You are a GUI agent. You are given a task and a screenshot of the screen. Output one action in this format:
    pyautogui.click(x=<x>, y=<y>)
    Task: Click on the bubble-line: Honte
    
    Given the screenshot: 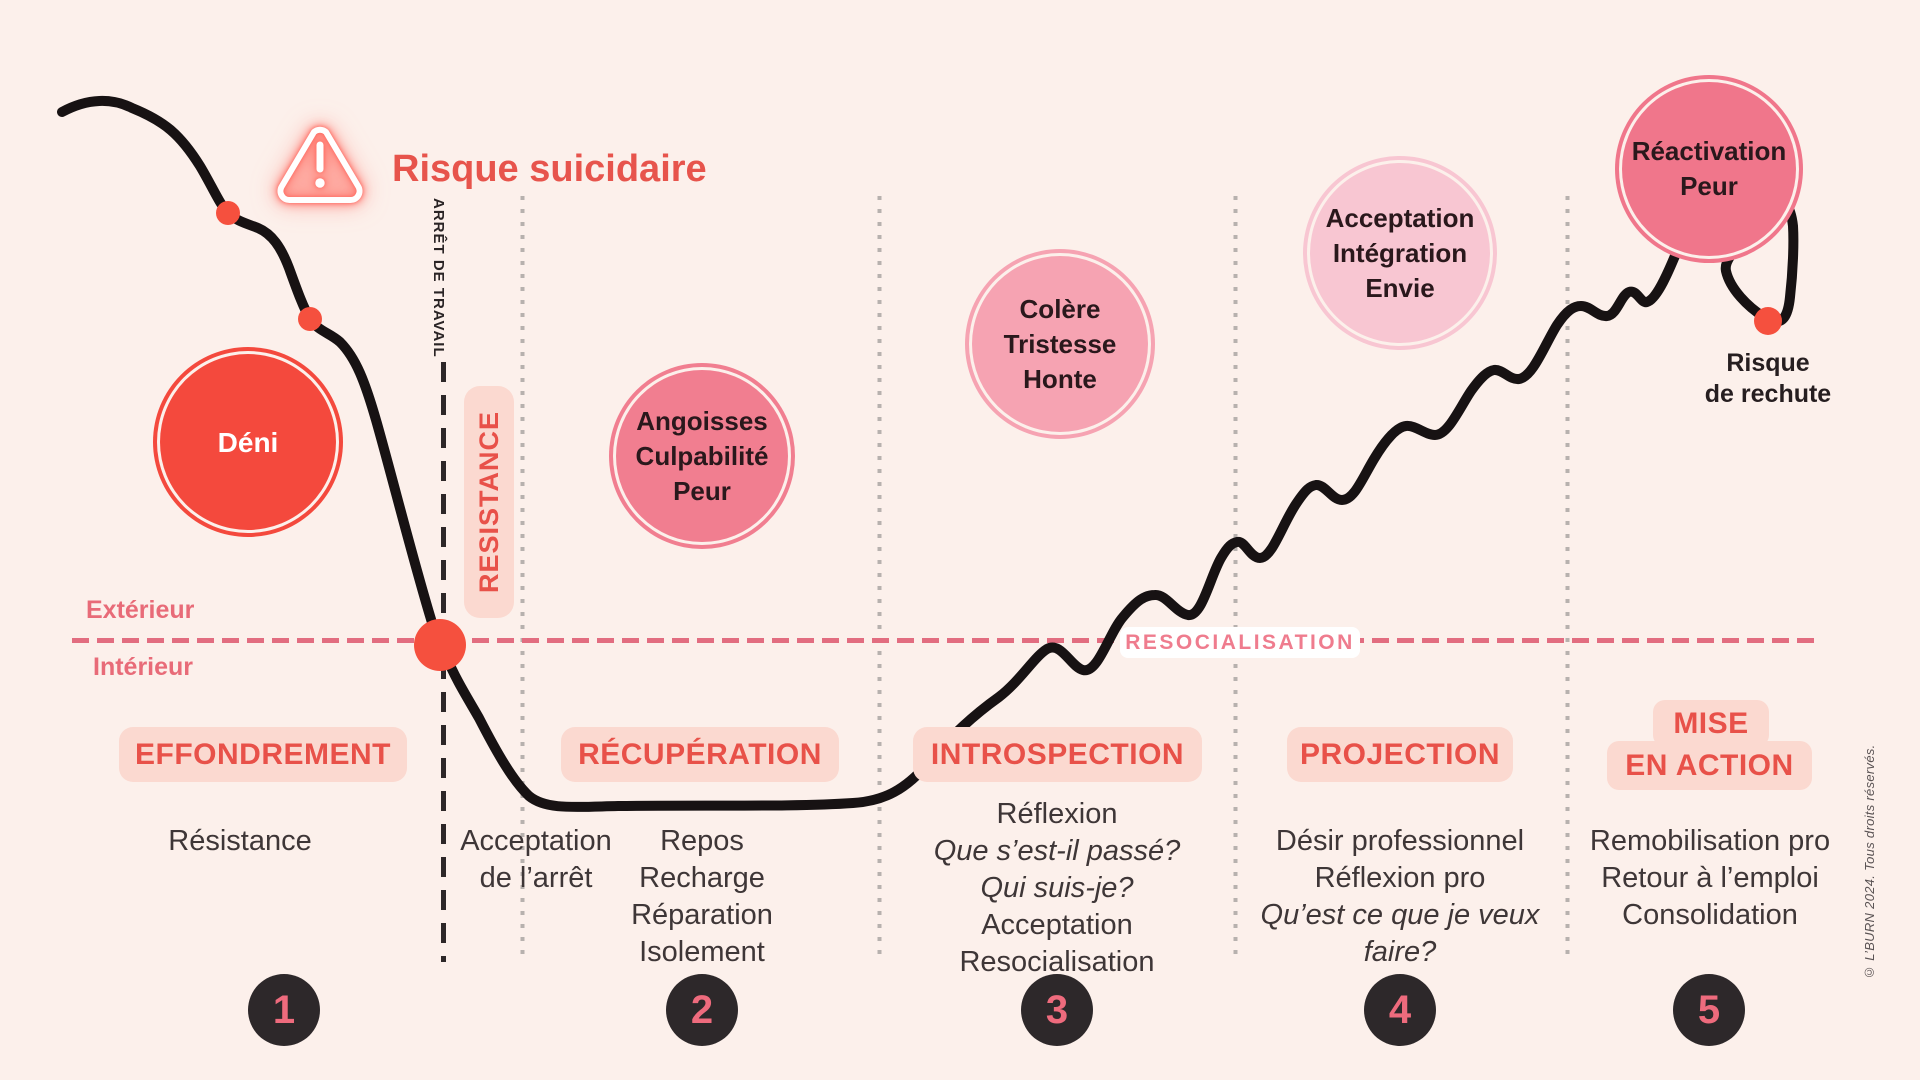 What is the action you would take?
    pyautogui.click(x=1060, y=378)
    